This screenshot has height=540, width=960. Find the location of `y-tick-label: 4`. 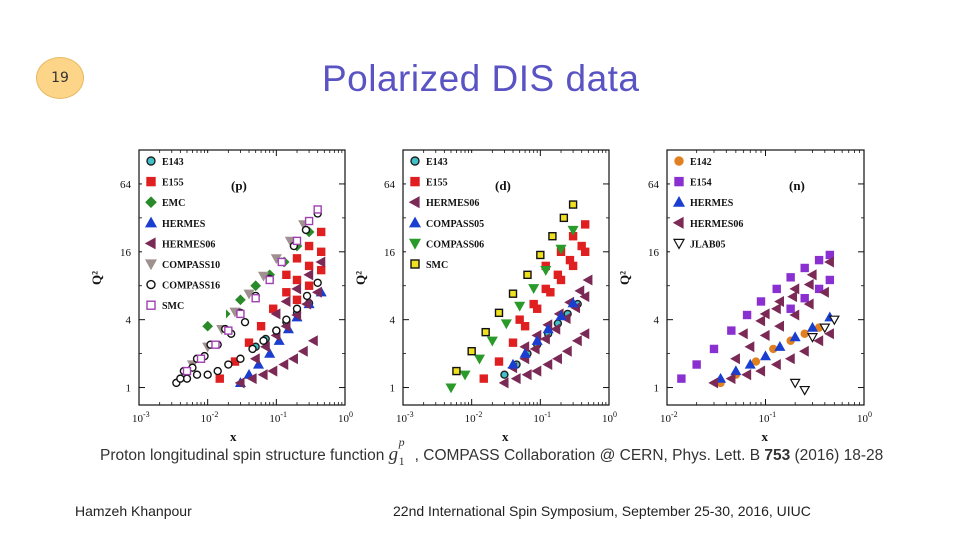

y-tick-label: 4 is located at coordinates (393, 321).